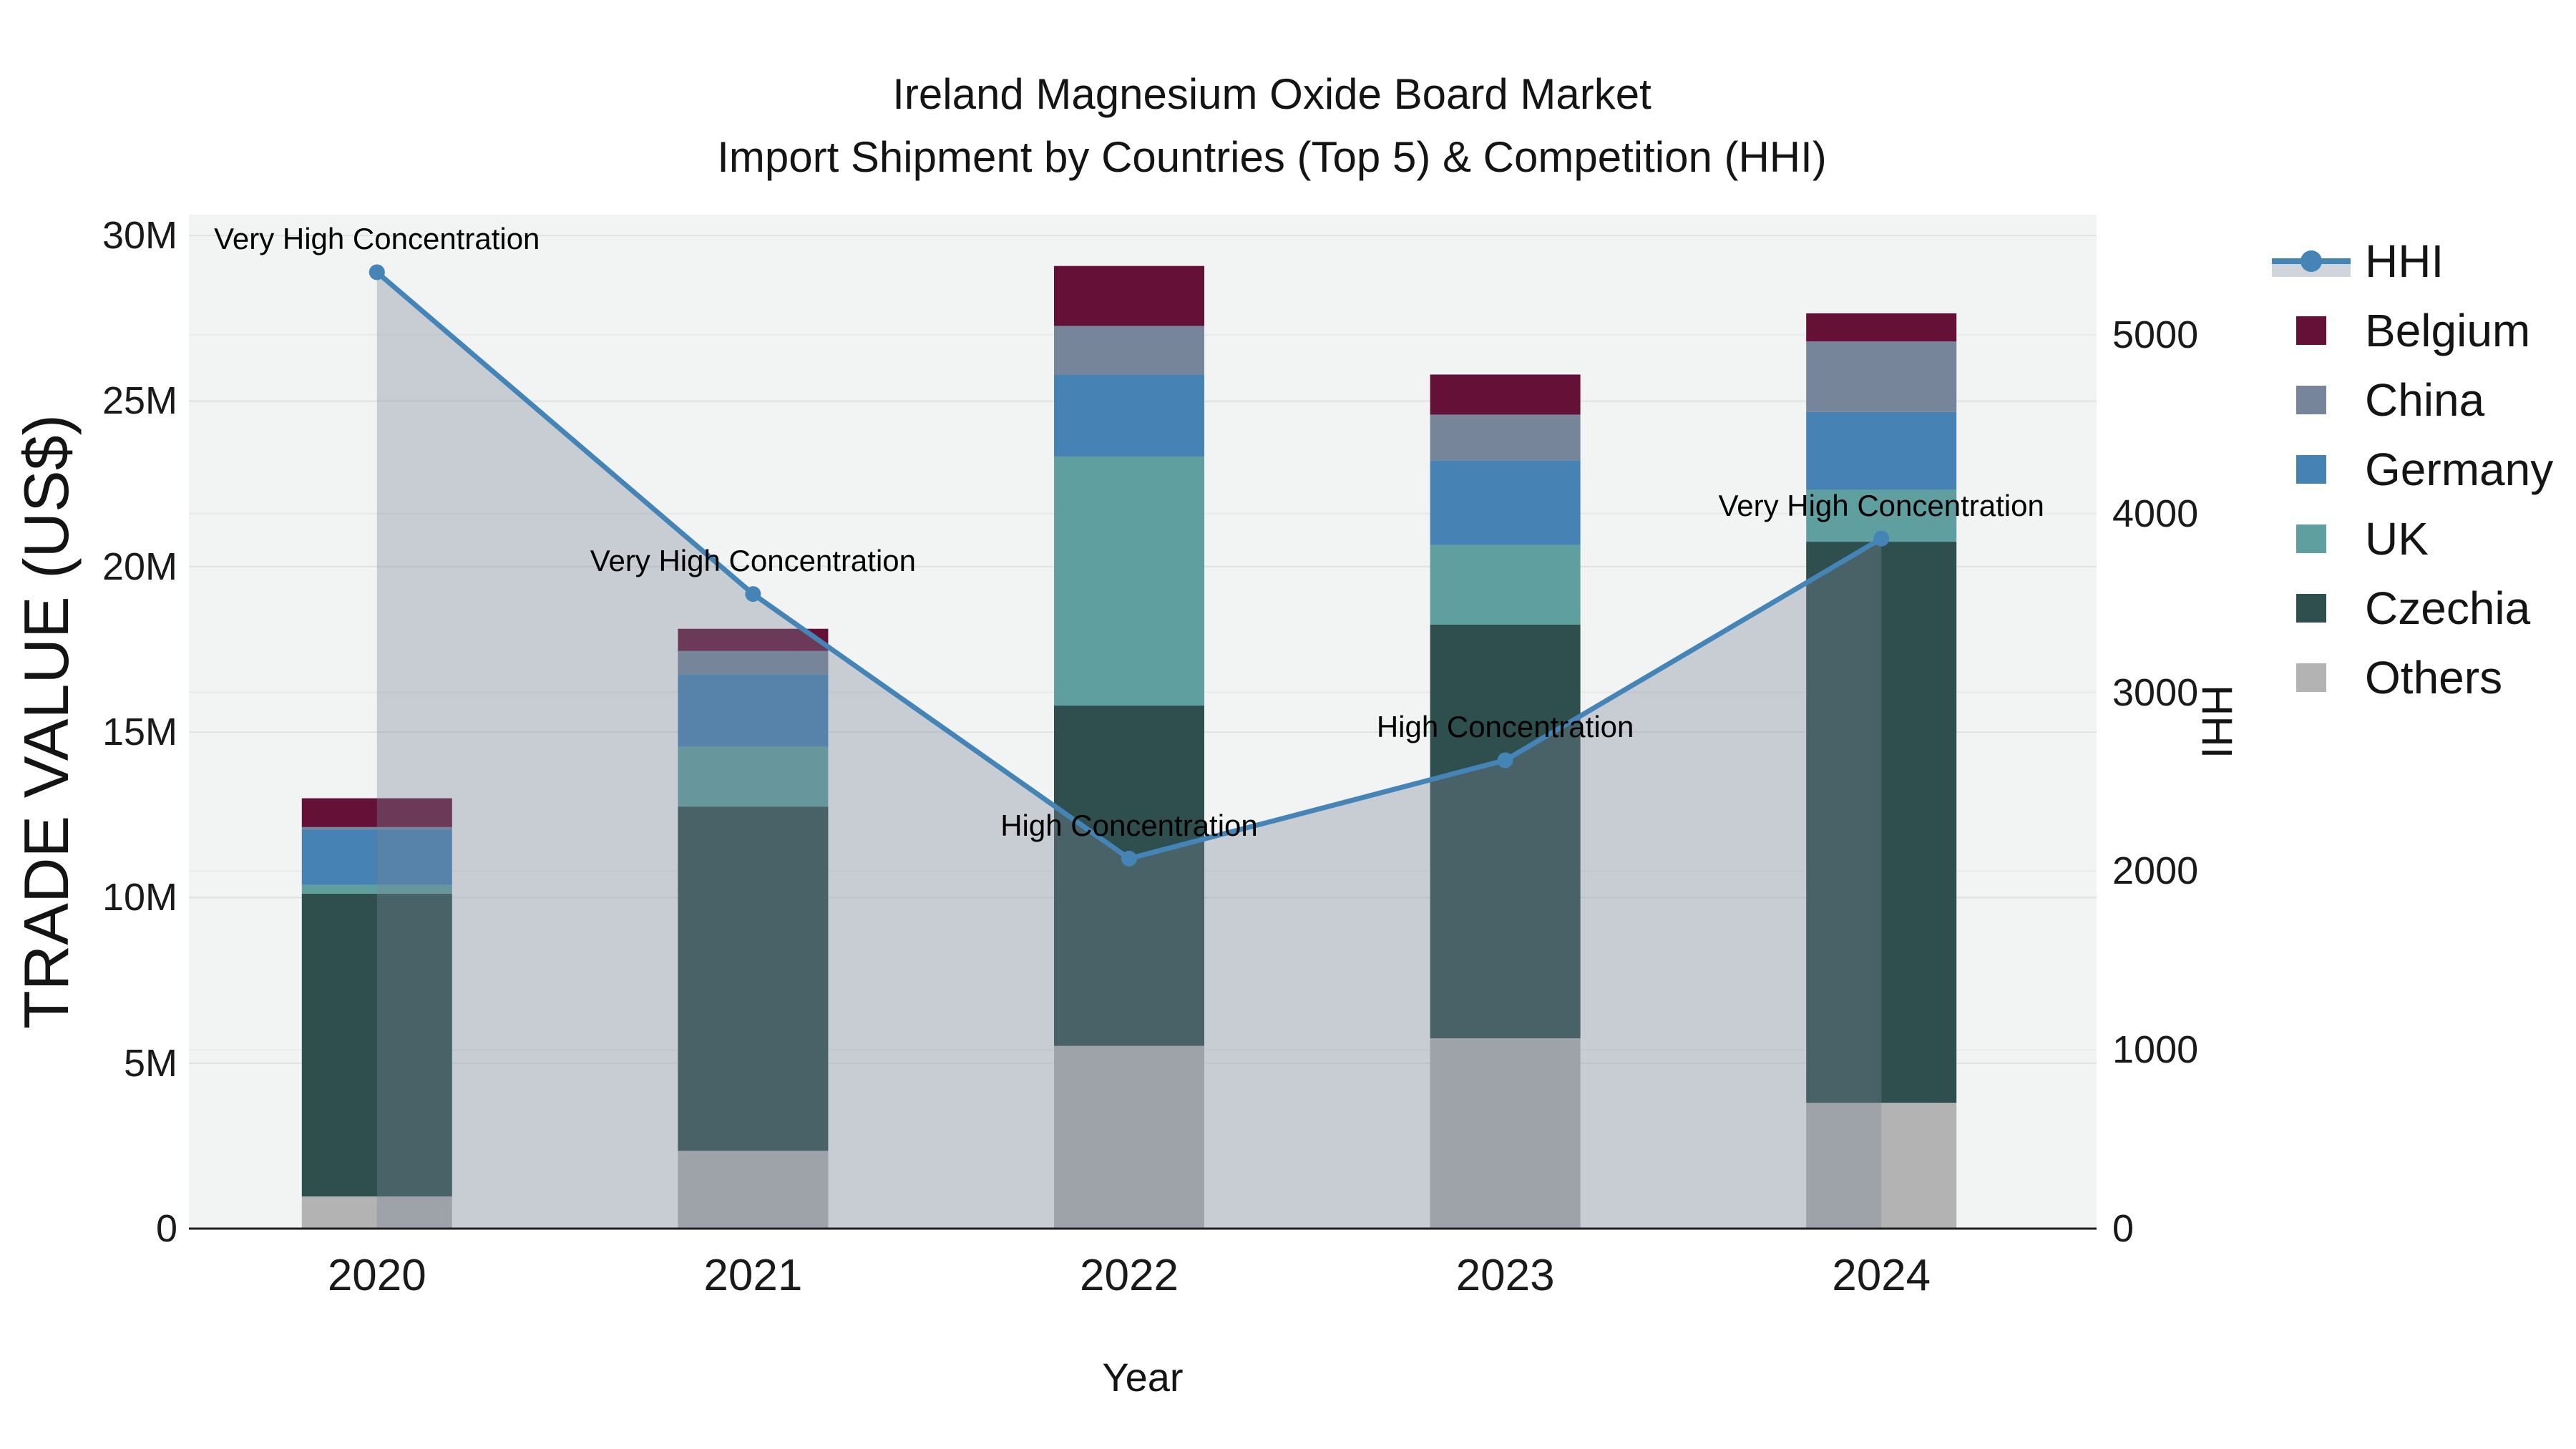 This screenshot has height=1449, width=2576. I want to click on annotation-2022: High Concentration, so click(1129, 825).